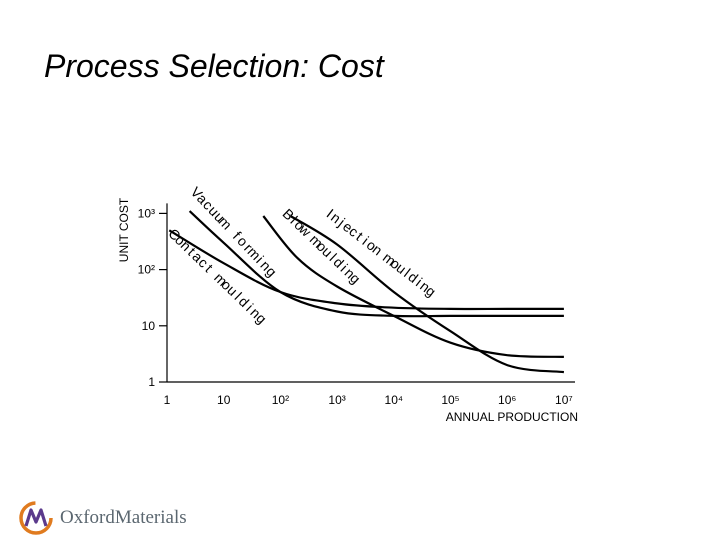 The height and width of the screenshot is (540, 720). I want to click on x-axis-title: ANNUAL PRODUCTION, so click(512, 417).